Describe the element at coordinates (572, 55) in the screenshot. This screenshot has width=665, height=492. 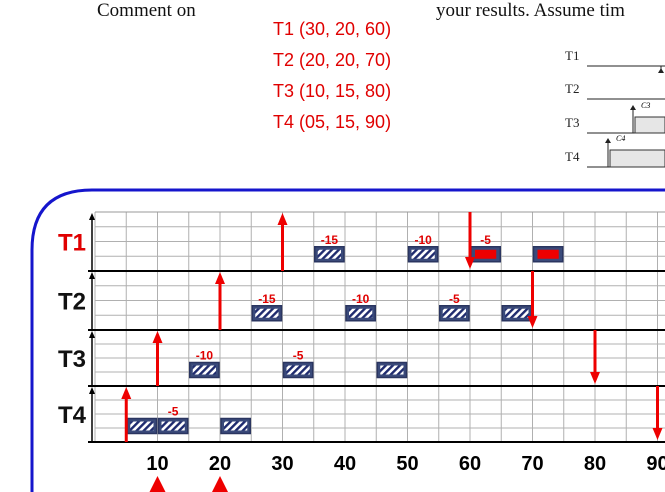
I see `mini-label-t1: T1` at that location.